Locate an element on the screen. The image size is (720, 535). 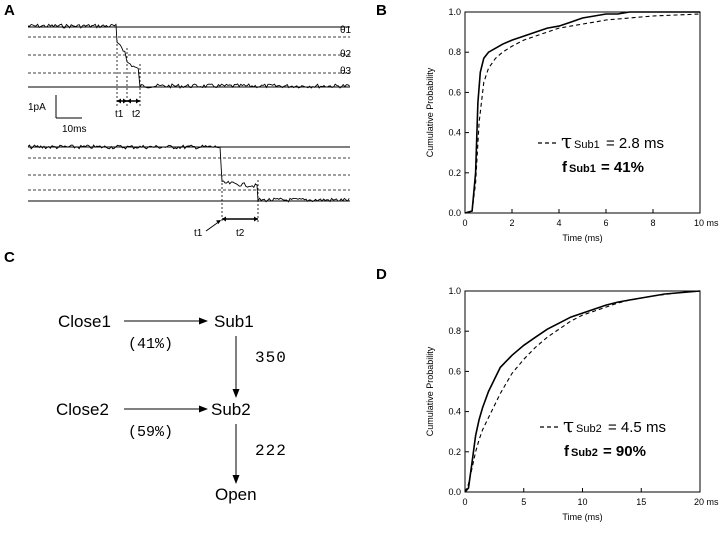
top-current-trace is located at coordinates (188, 56).